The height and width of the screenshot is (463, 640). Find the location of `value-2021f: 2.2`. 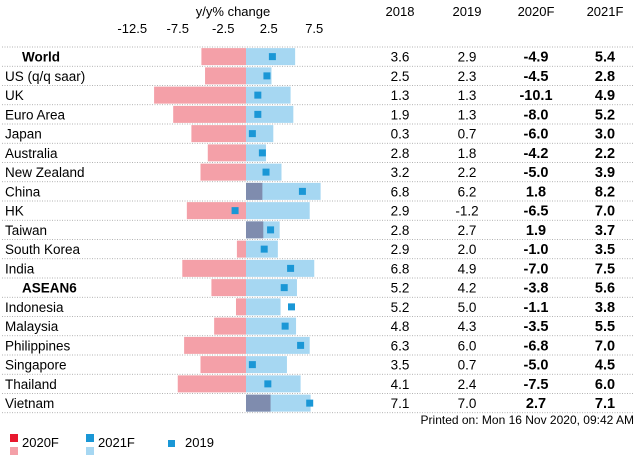

value-2021f: 2.2 is located at coordinates (605, 154).